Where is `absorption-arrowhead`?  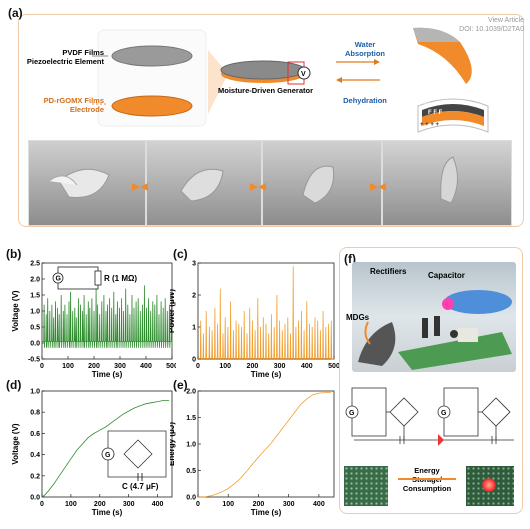
absorption-arrowhead is located at coordinates (377, 62).